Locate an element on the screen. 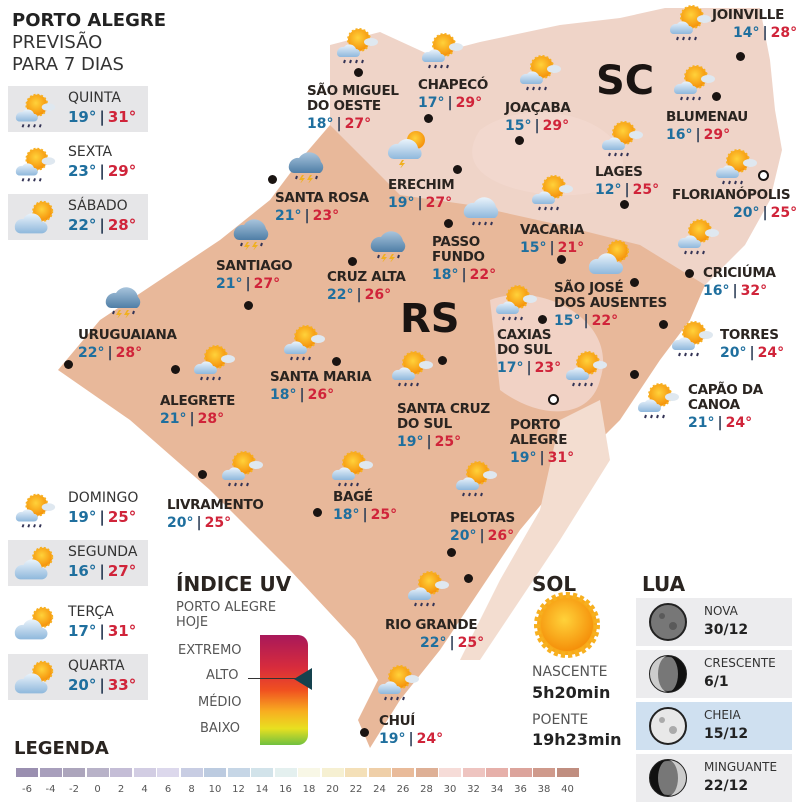 Image resolution: width=800 pixels, height=802 pixels. city-name: TORRES is located at coordinates (749, 335).